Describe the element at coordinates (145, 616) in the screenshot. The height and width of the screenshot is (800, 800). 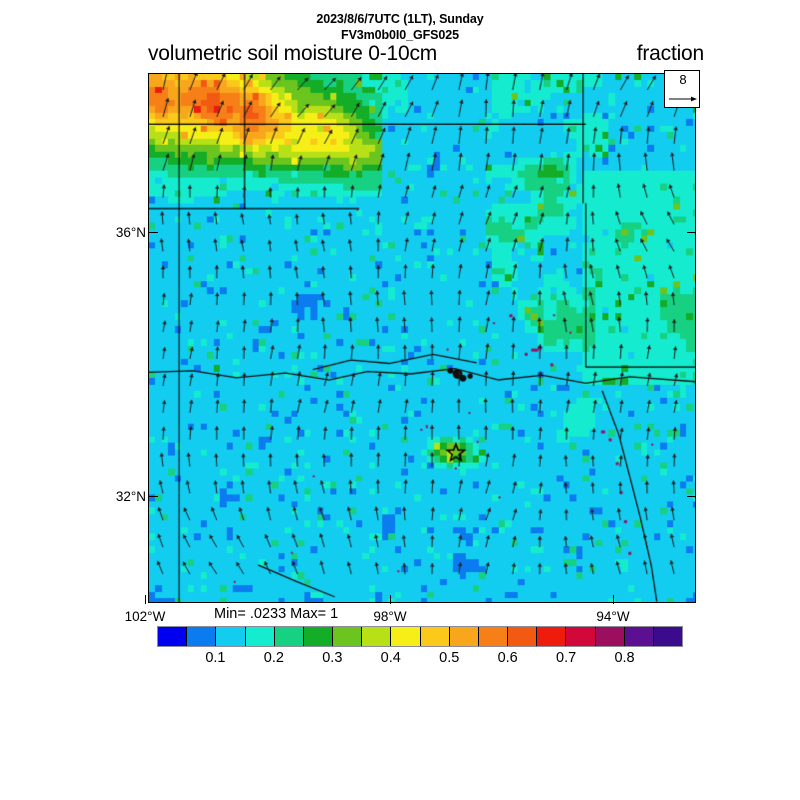
I see `lon-tick-label-102w: 102°W` at that location.